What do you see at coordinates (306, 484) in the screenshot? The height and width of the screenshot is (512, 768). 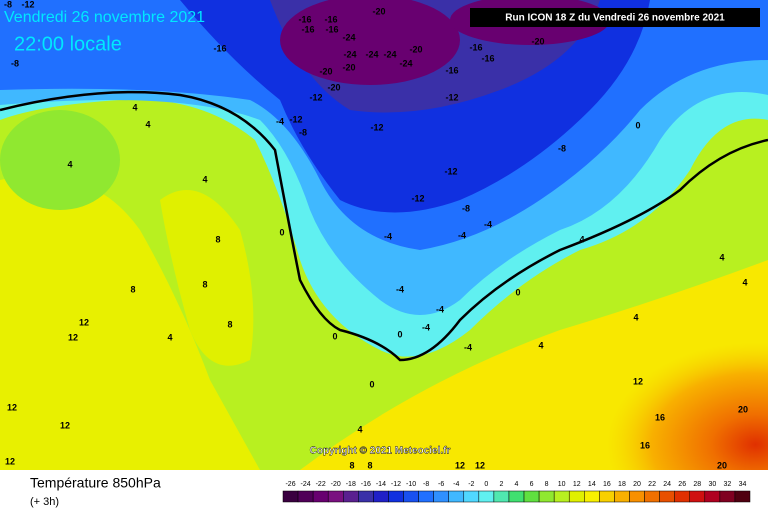 I see `scale-label: -24` at bounding box center [306, 484].